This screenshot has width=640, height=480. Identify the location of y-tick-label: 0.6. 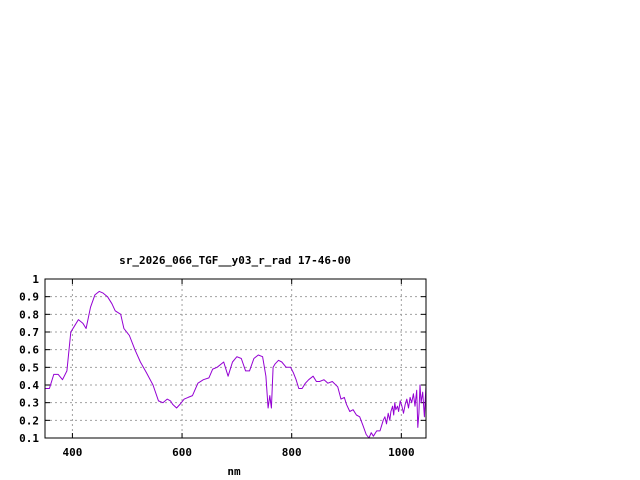
(29, 350).